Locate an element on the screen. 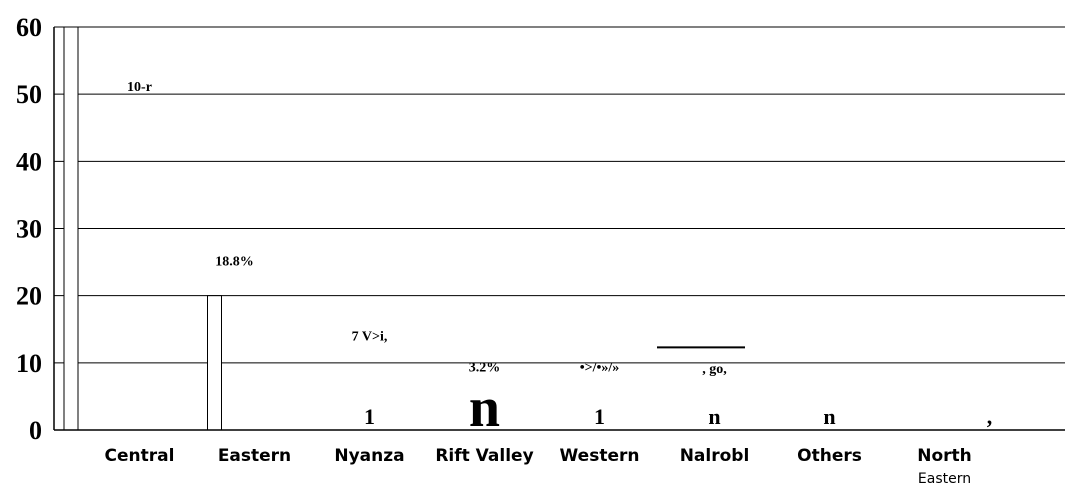 The height and width of the screenshot is (490, 1065). x-tick-label-7: North is located at coordinates (944, 456).